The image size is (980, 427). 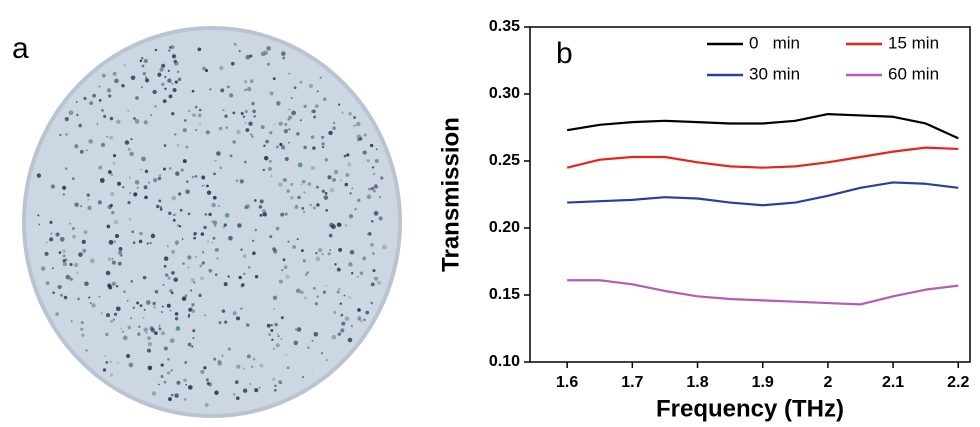 What do you see at coordinates (958, 382) in the screenshot?
I see `x-tick-label: 2.2` at bounding box center [958, 382].